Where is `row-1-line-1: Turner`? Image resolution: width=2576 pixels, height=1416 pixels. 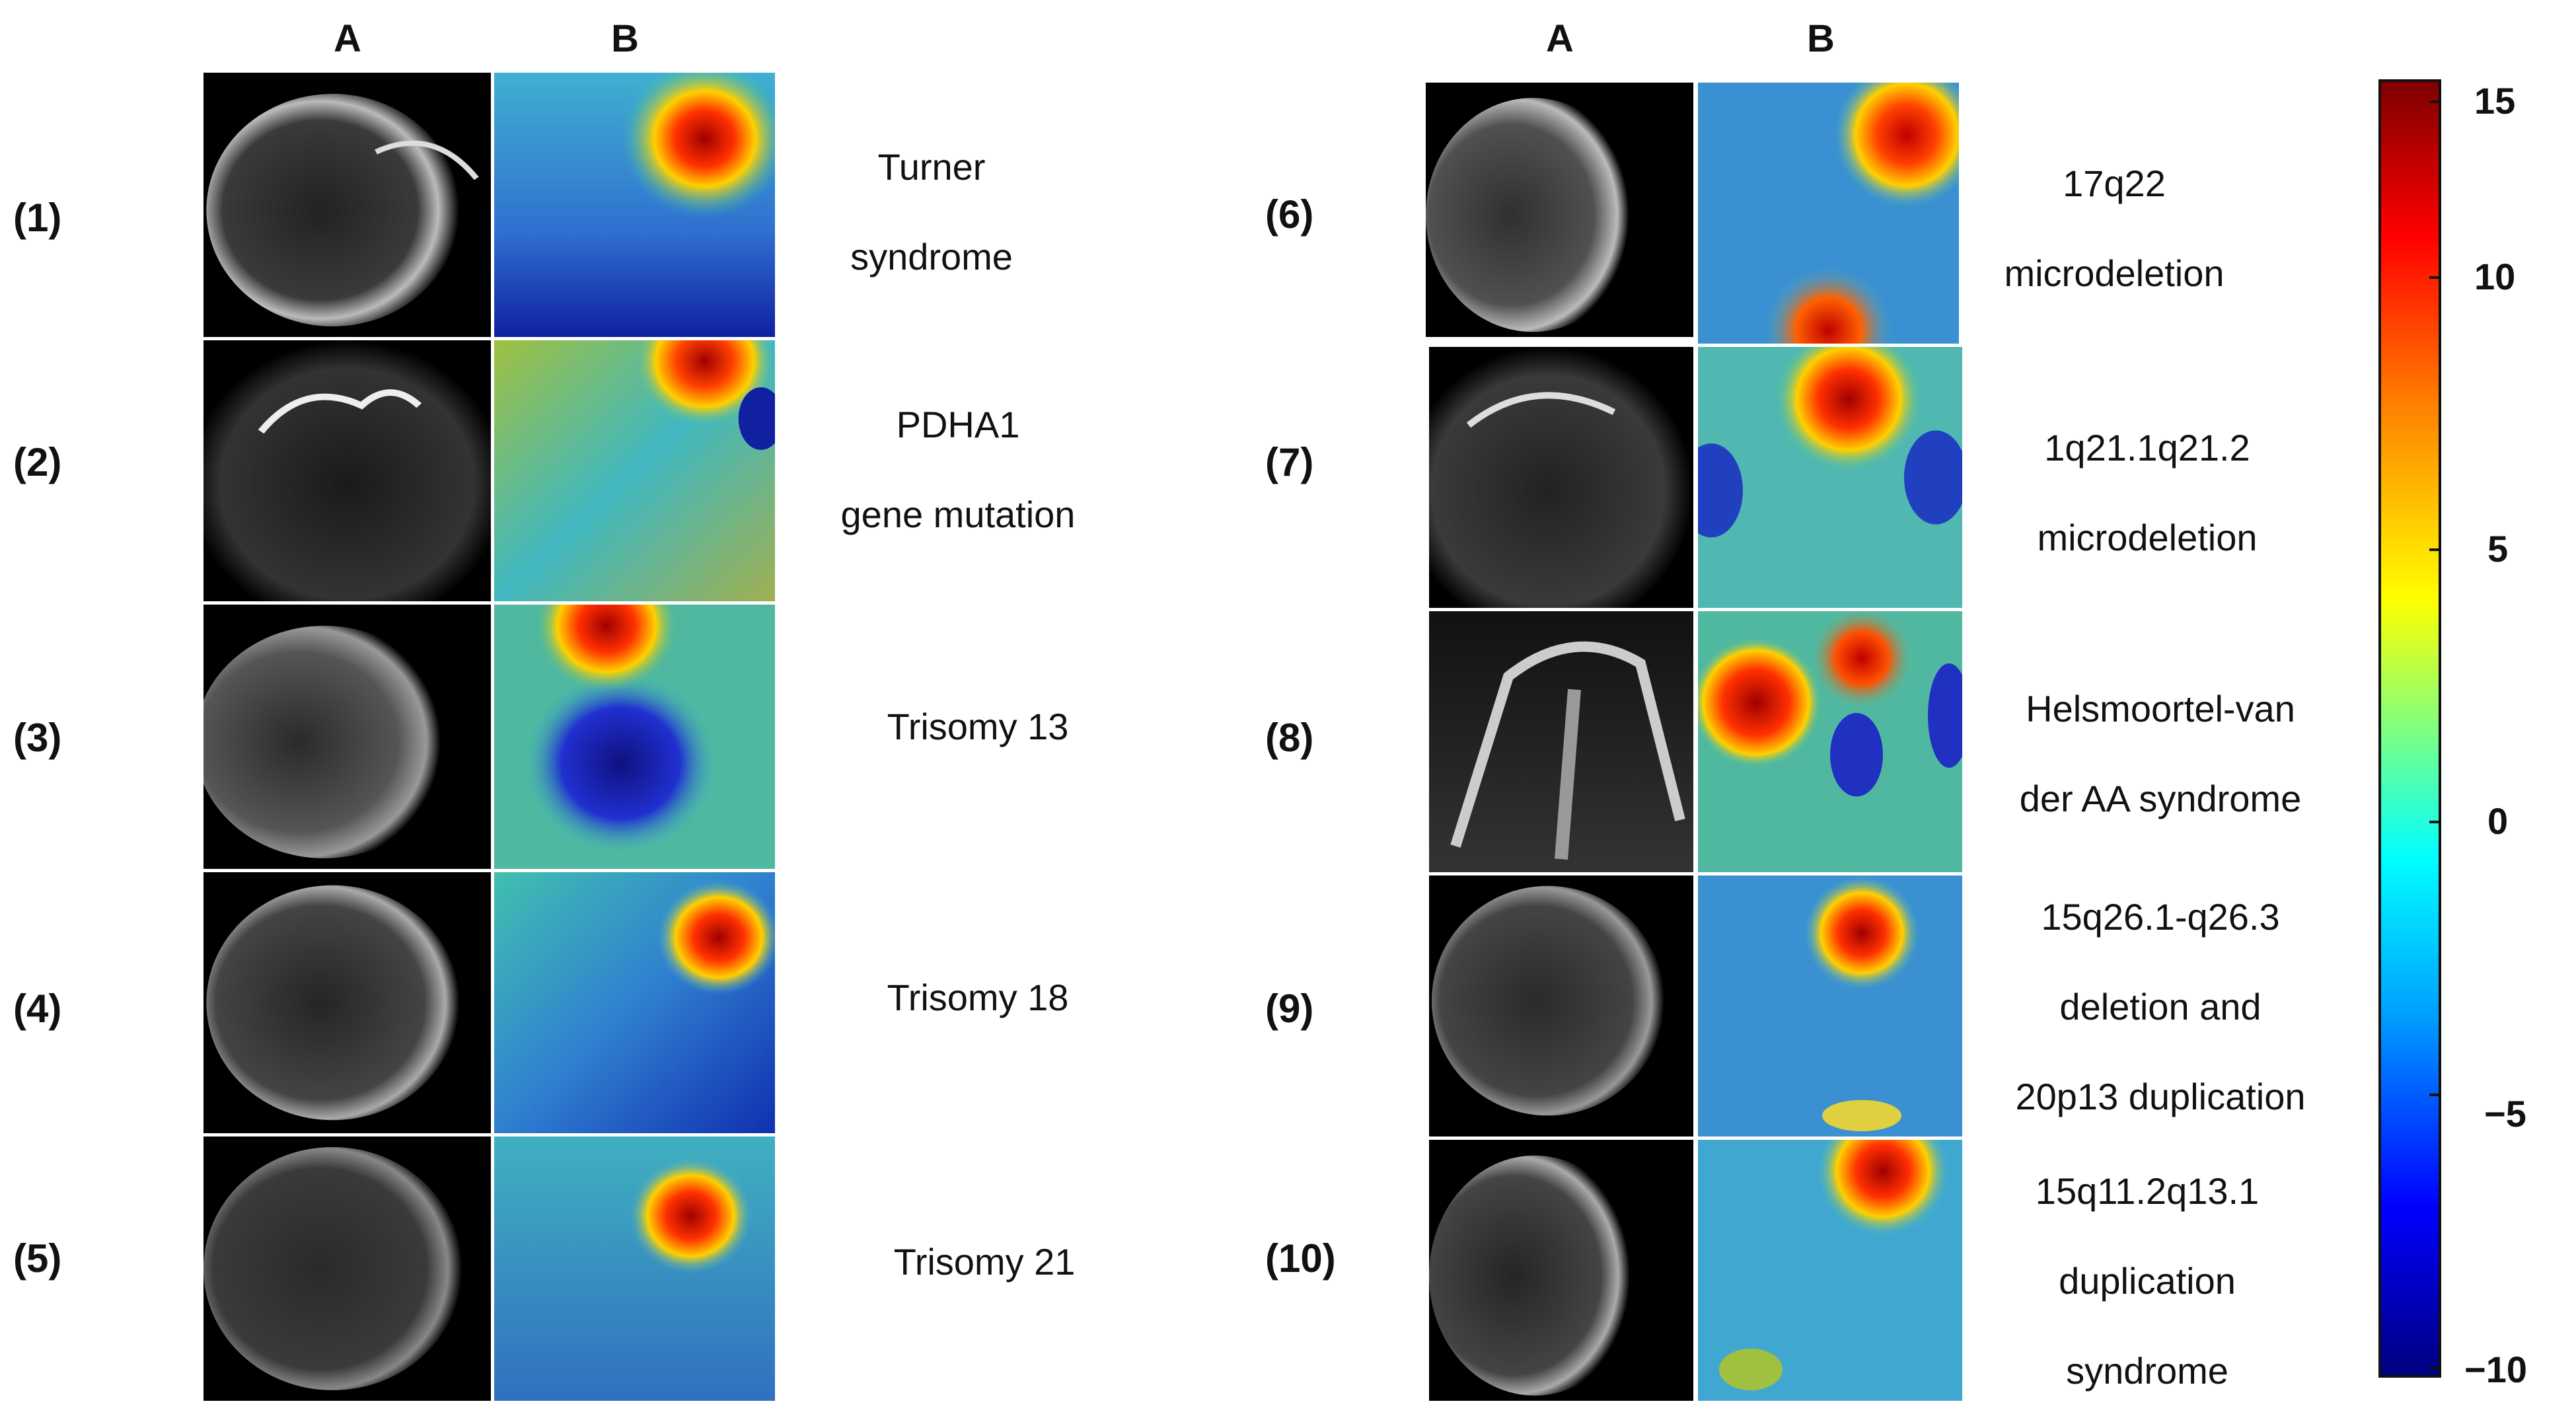
row-1-line-1: Turner is located at coordinates (932, 167).